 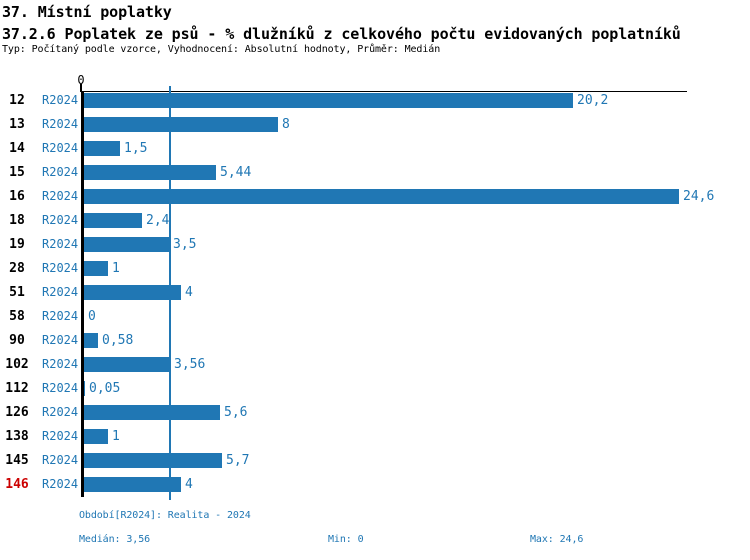 What do you see at coordinates (17, 100) in the screenshot?
I see `row-category-label: 12` at bounding box center [17, 100].